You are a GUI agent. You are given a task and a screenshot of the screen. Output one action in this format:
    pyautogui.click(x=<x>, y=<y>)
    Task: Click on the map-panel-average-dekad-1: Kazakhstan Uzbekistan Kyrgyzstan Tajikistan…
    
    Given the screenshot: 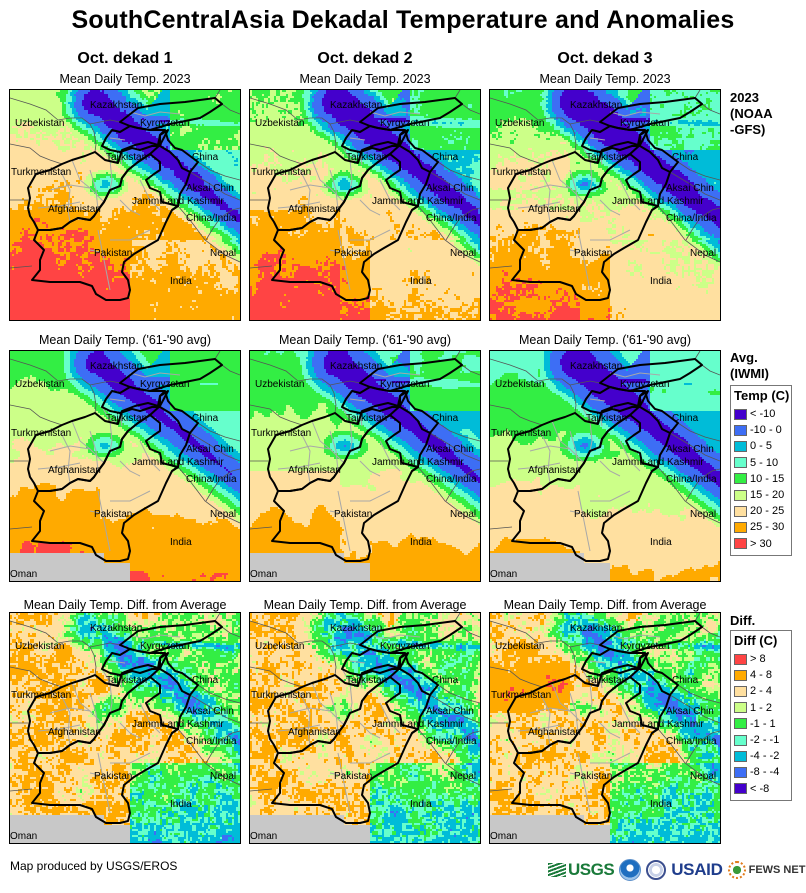 What is the action you would take?
    pyautogui.click(x=125, y=466)
    